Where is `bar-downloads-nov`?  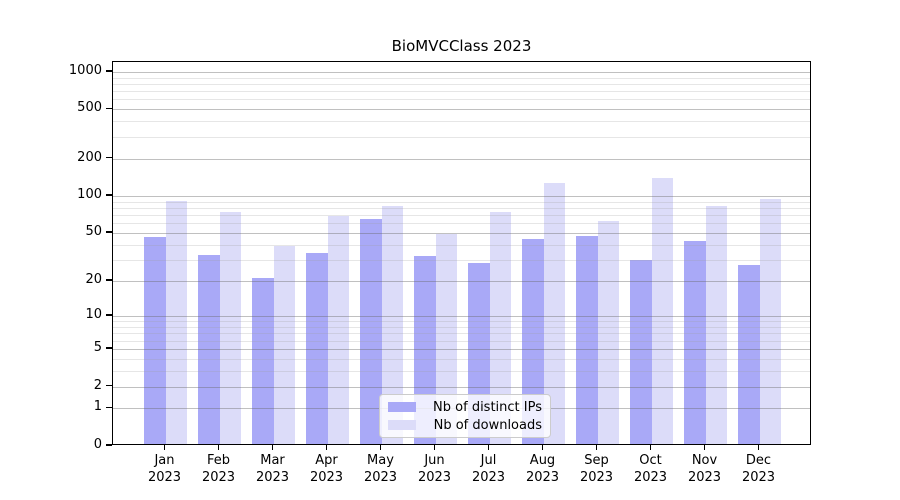 bar-downloads-nov is located at coordinates (716, 324).